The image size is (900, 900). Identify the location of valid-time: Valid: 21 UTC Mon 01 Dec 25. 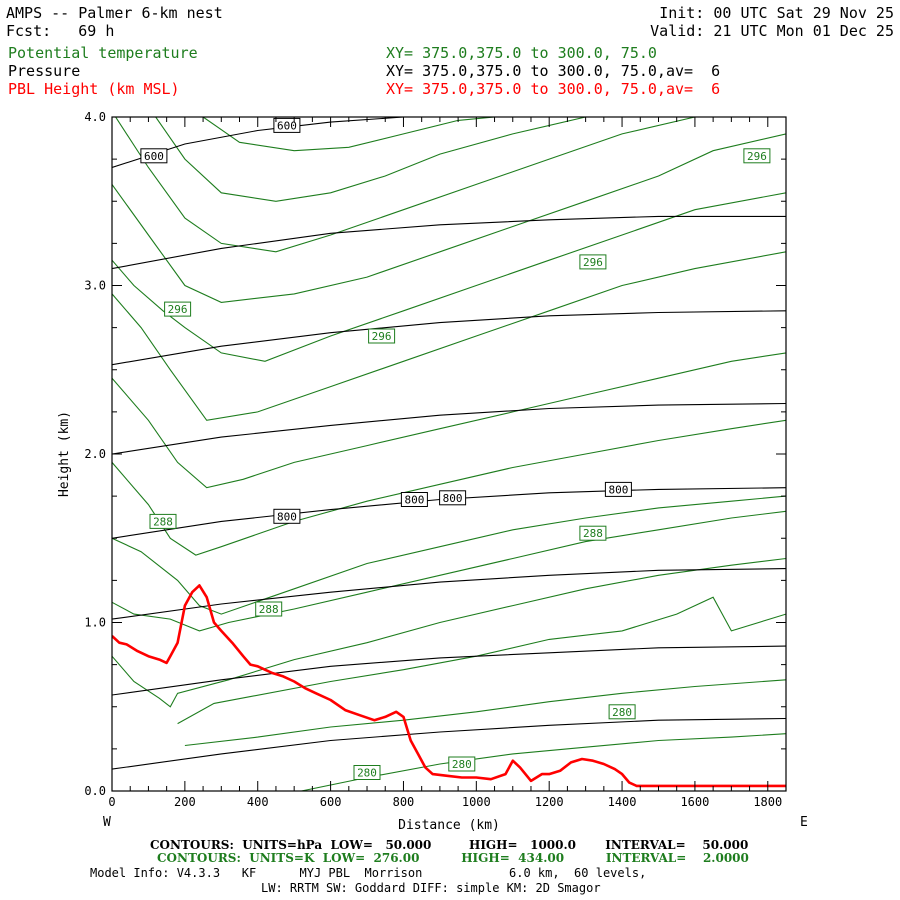
(772, 31).